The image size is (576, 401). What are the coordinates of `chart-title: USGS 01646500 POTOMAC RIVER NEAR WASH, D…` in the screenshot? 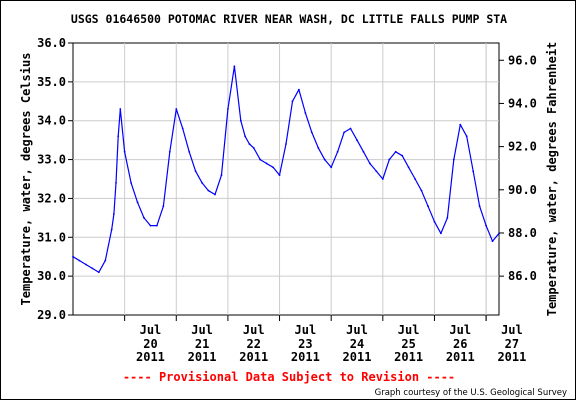 It's located at (289, 19).